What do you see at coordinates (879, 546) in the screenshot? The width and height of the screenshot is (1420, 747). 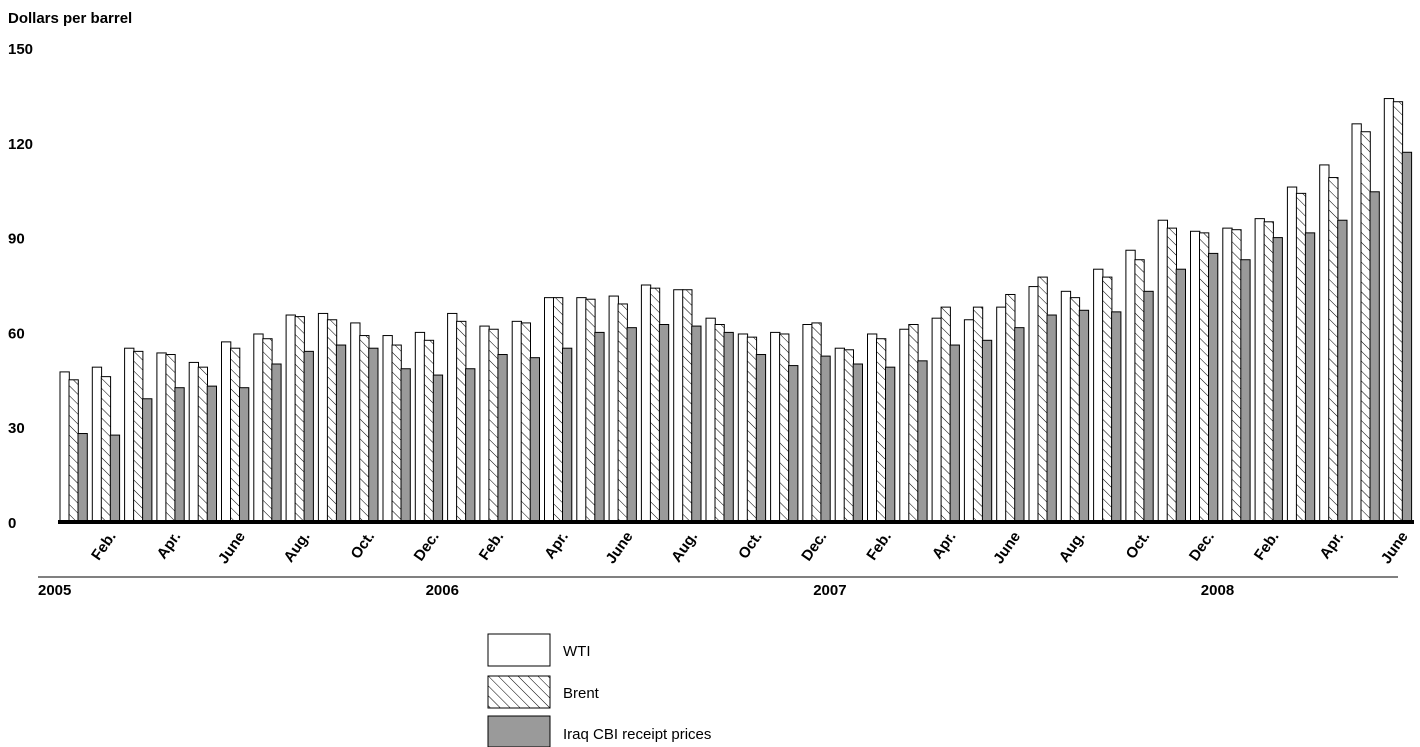 I see `month-label: Feb.` at bounding box center [879, 546].